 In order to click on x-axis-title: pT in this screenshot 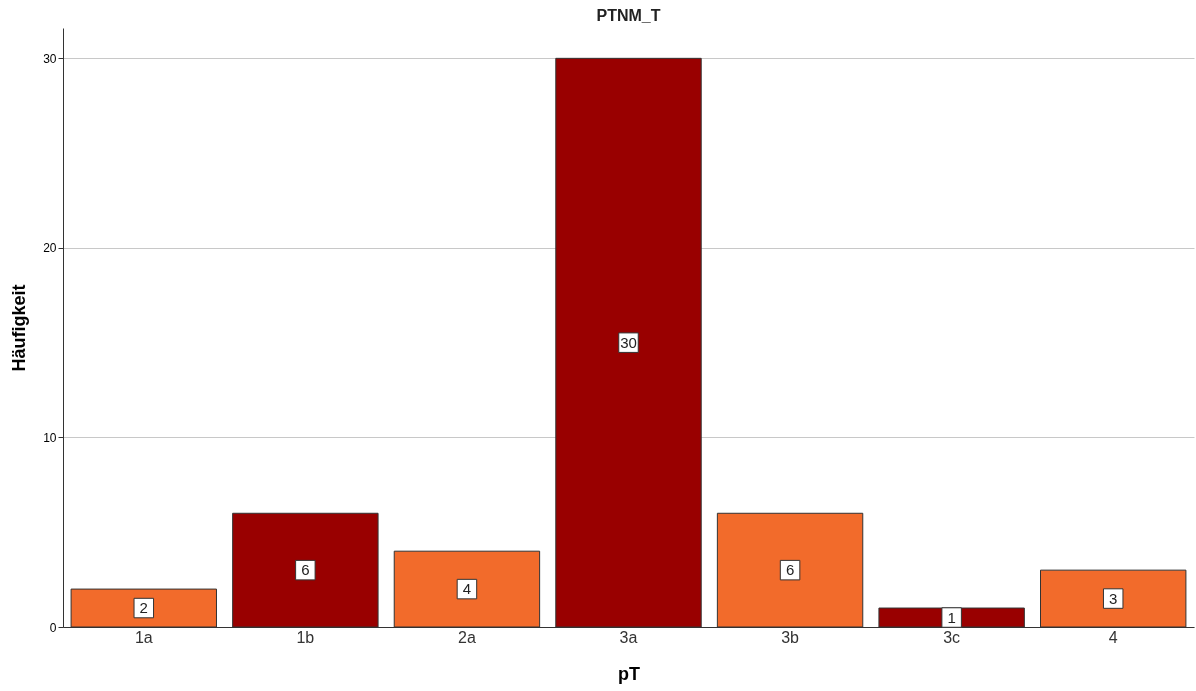, I will do `click(629, 673)`.